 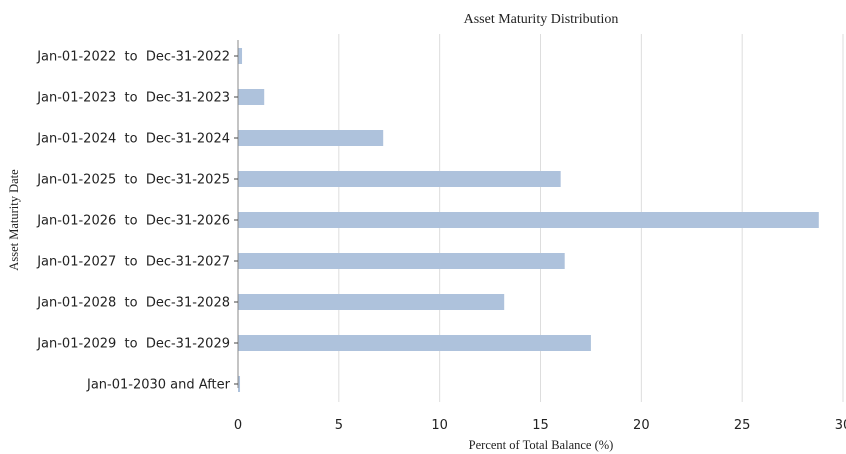 I want to click on x-tick-label: 5, so click(x=339, y=425).